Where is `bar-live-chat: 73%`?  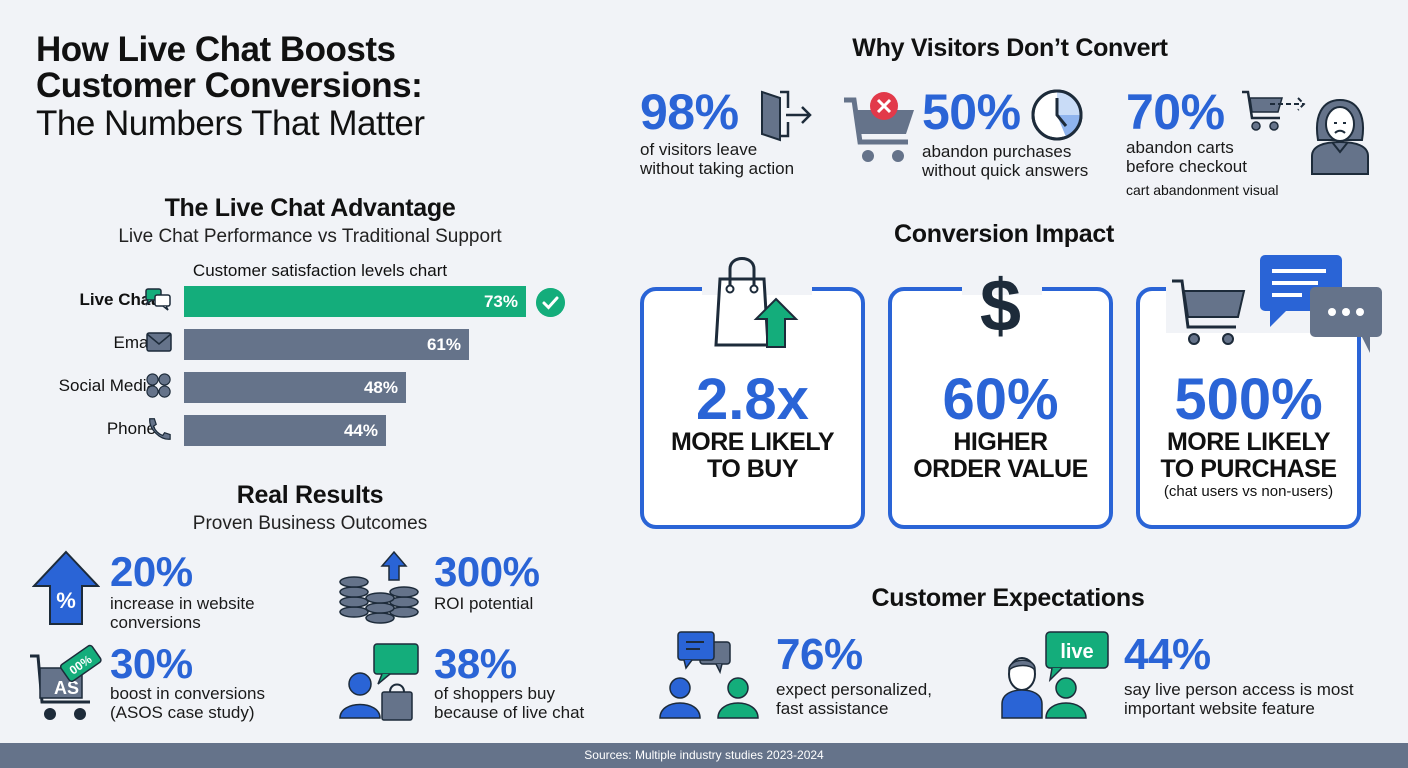 bar-live-chat: 73% is located at coordinates (355, 301).